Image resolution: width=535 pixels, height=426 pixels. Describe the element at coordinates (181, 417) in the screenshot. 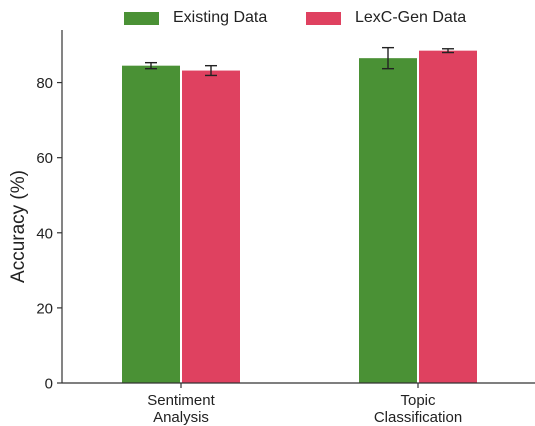

I see `x-tick-label: Analysis` at that location.